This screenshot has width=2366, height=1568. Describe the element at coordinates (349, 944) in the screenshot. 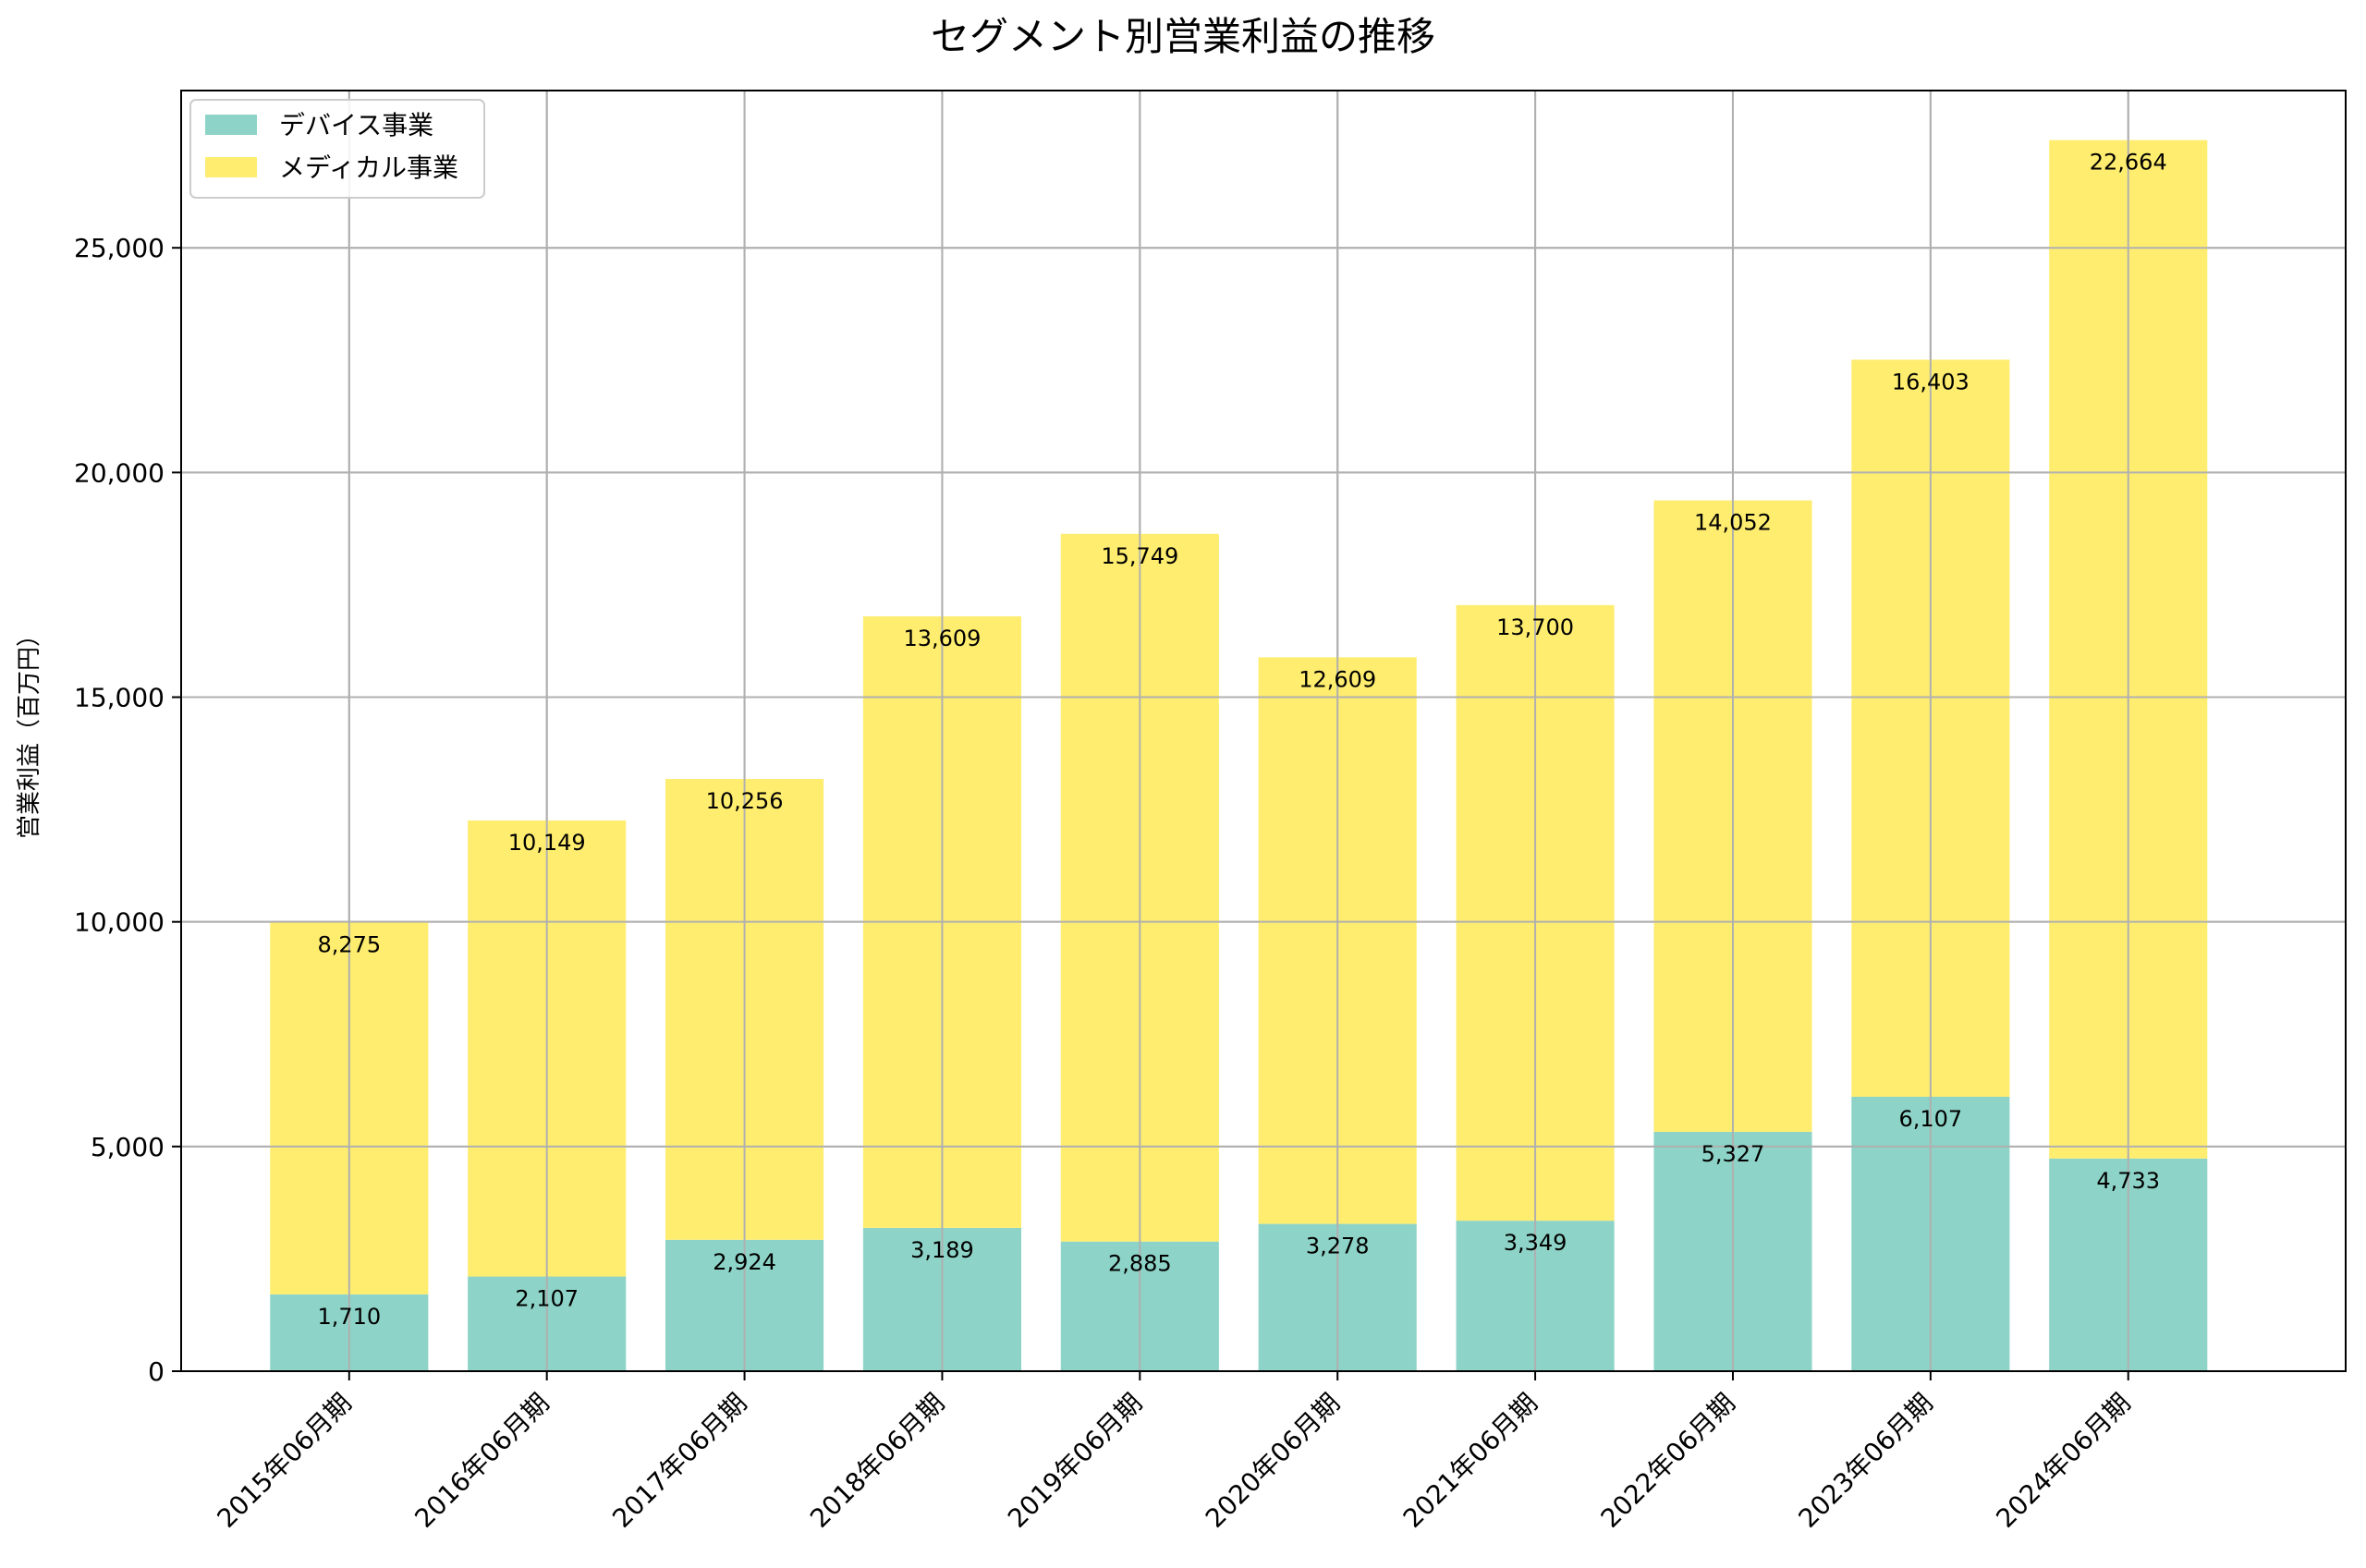

I see `data-label: 8,275` at that location.